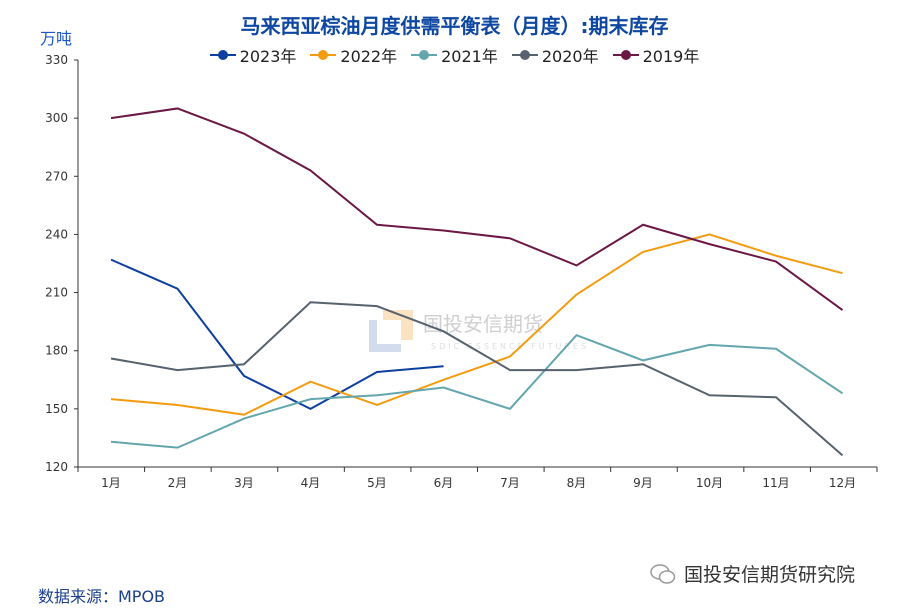 The height and width of the screenshot is (611, 909). What do you see at coordinates (377, 483) in the screenshot?
I see `x-tick-label: 5月` at bounding box center [377, 483].